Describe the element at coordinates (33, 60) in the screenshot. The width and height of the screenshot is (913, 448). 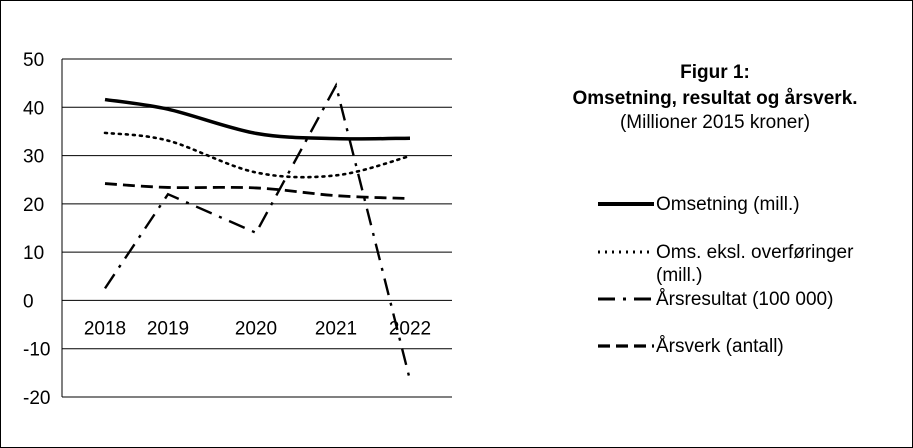
I see `y-tick-label: 50` at that location.